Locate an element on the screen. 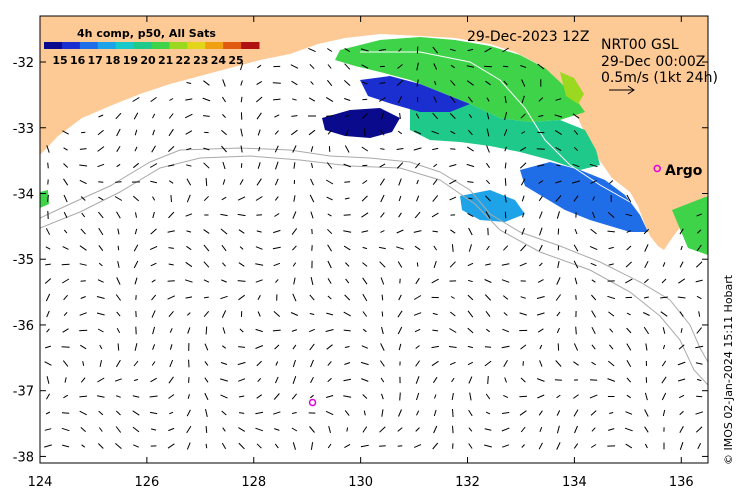 The width and height of the screenshot is (750, 496). colorbar-tick-label: 25 is located at coordinates (235, 60).